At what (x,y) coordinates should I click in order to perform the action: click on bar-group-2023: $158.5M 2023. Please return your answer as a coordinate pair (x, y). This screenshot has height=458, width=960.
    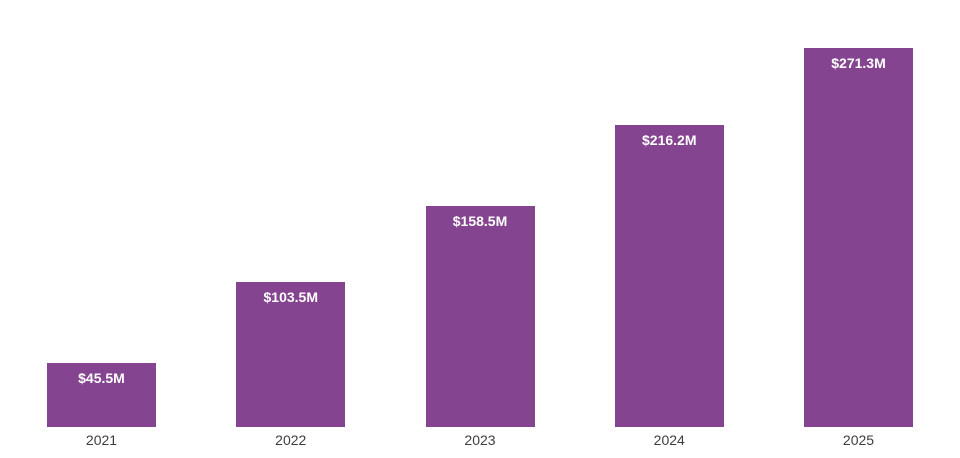
    Looking at the image, I should click on (480, 332).